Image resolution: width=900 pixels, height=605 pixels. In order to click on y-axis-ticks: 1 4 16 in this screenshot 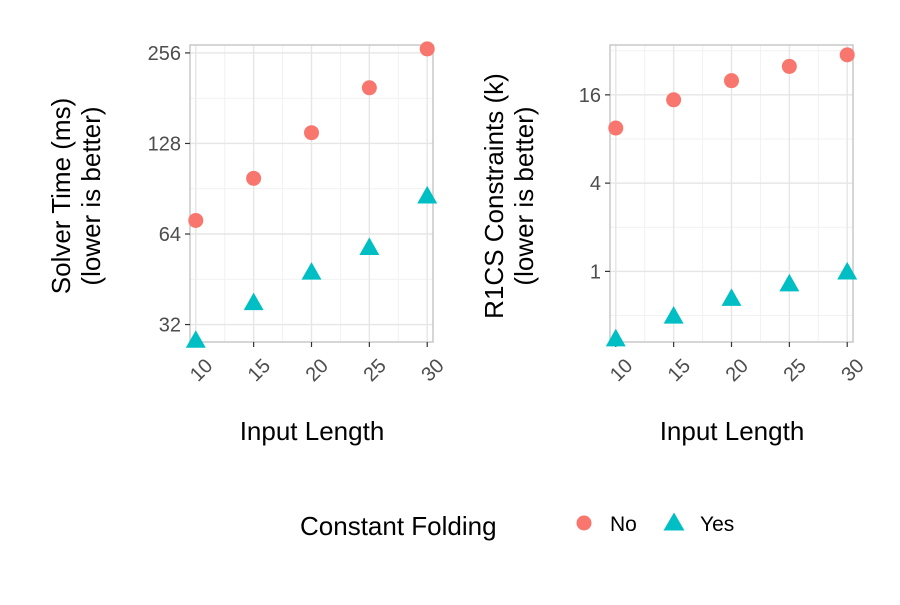, I will do `click(594, 184)`.